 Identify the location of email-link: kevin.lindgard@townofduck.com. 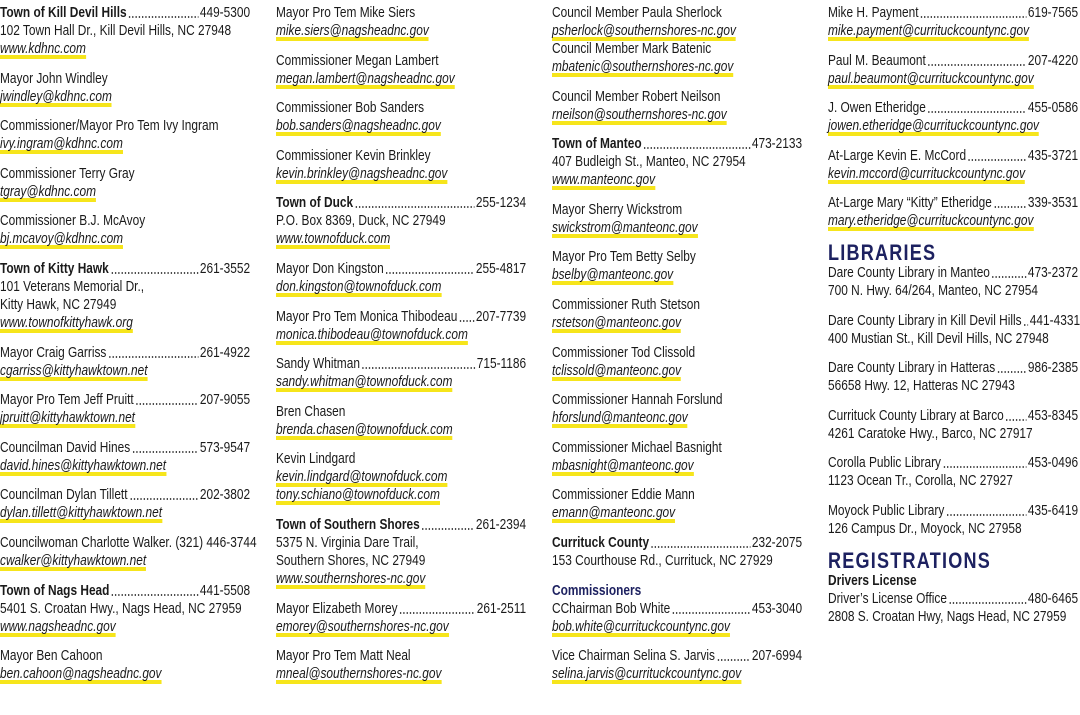
(362, 478).